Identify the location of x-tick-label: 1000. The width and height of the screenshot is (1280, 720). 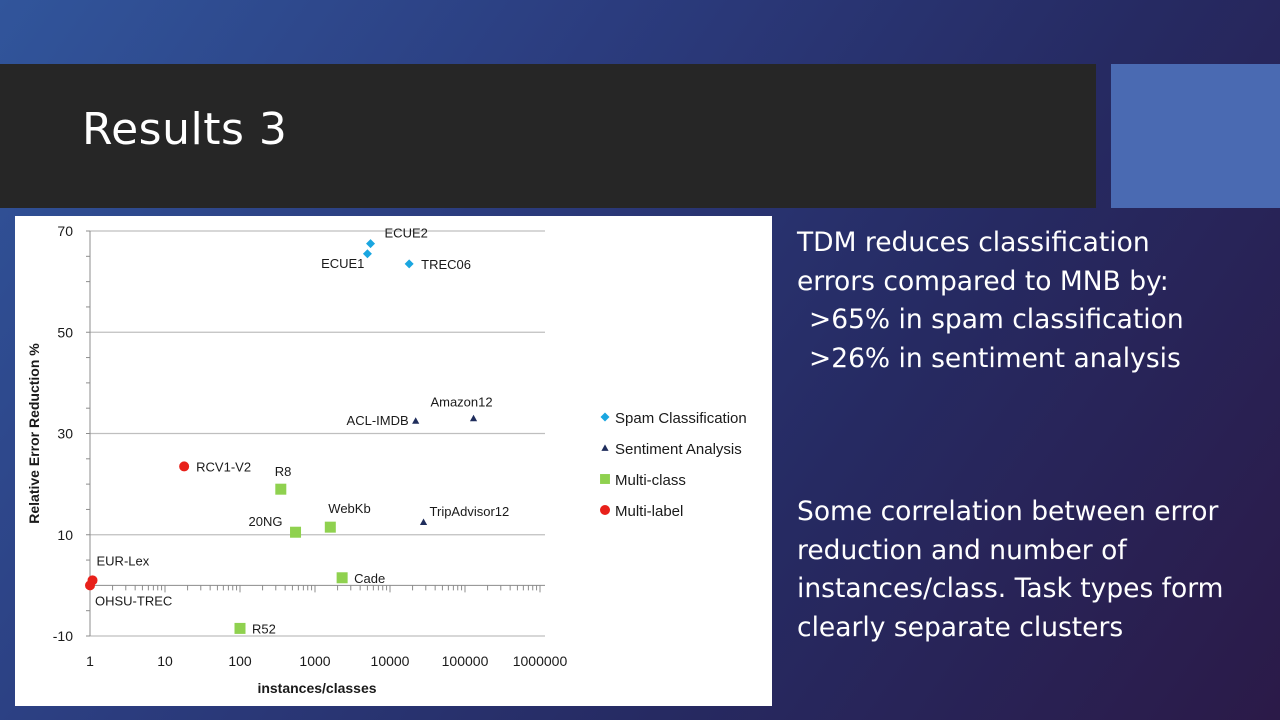
(314, 661).